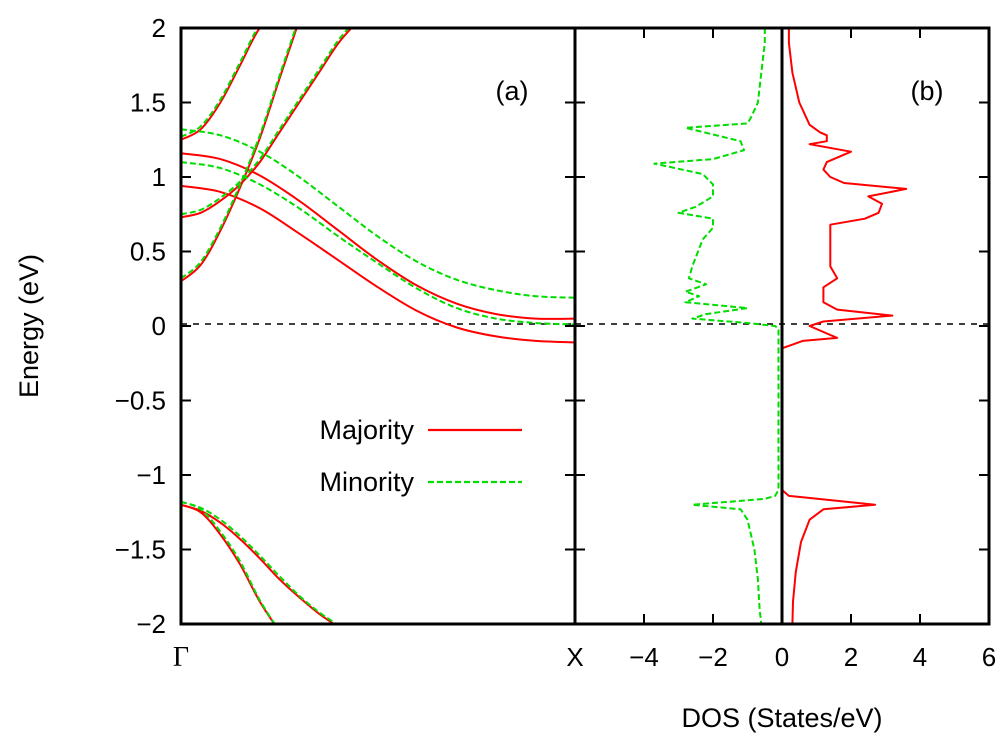  Describe the element at coordinates (927, 91) in the screenshot. I see `panel-b-label: (b)` at that location.